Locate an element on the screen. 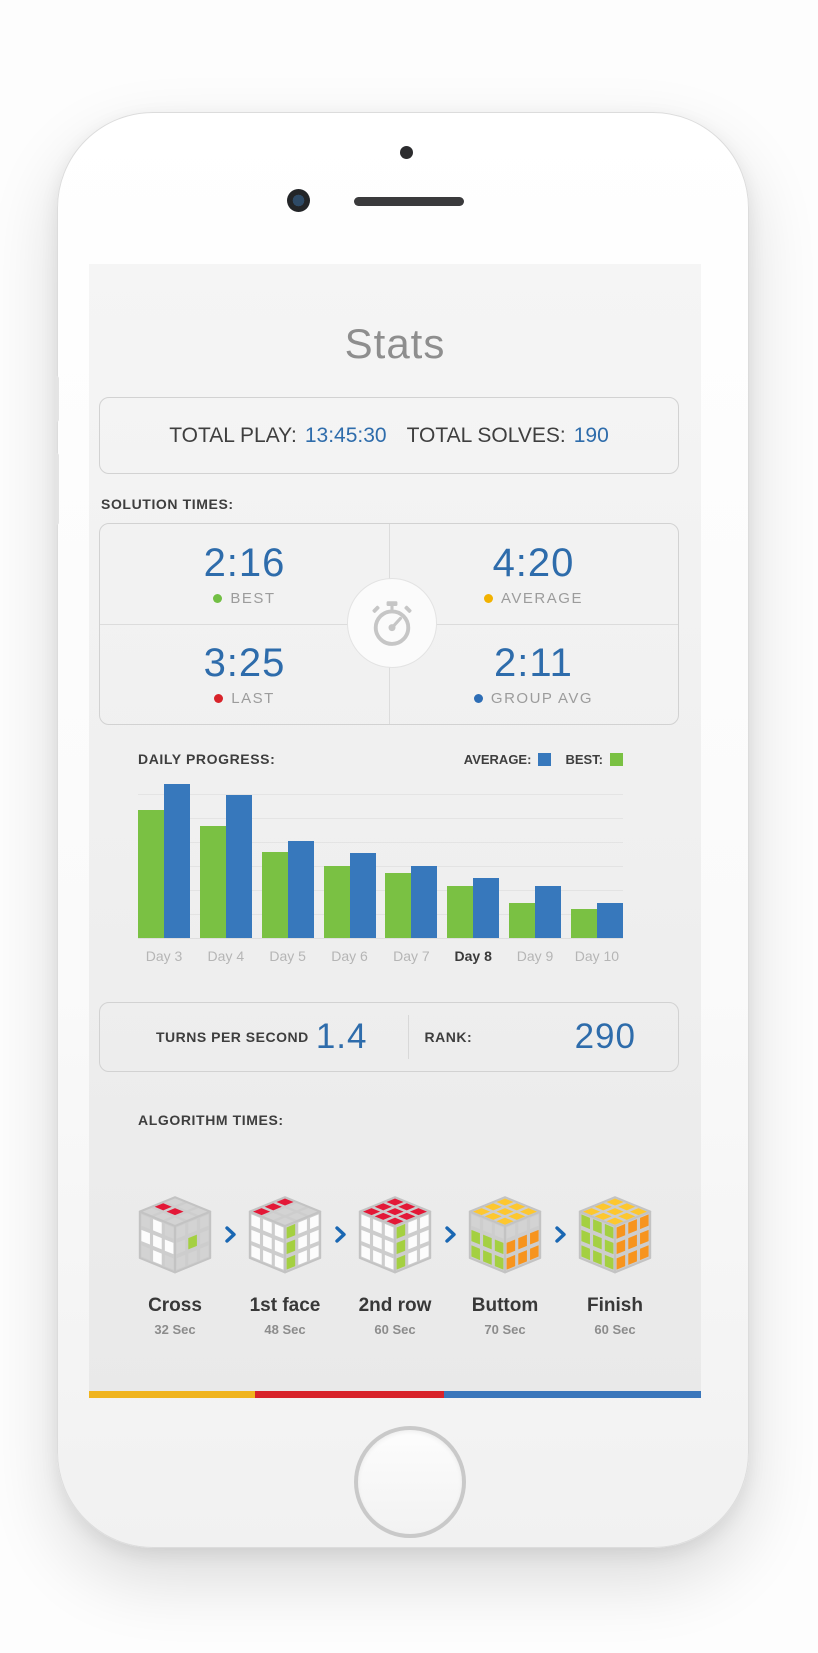  daily-progress-header: DAILY PROGRESS: AVERAGE: BEST: is located at coordinates (380, 759).